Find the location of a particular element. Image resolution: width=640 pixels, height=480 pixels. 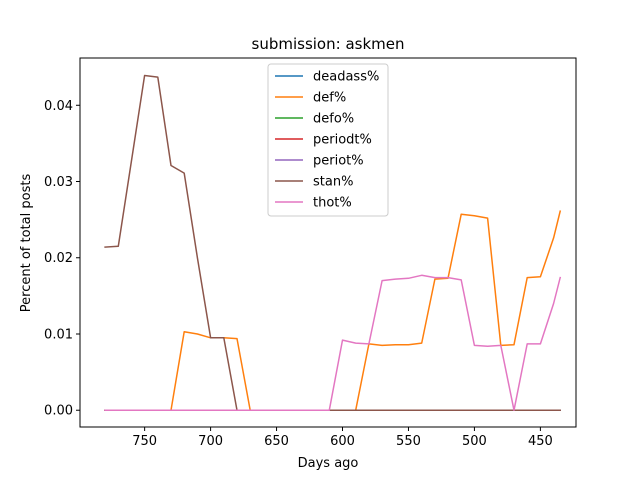

x-tick-label: 600 is located at coordinates (342, 441).